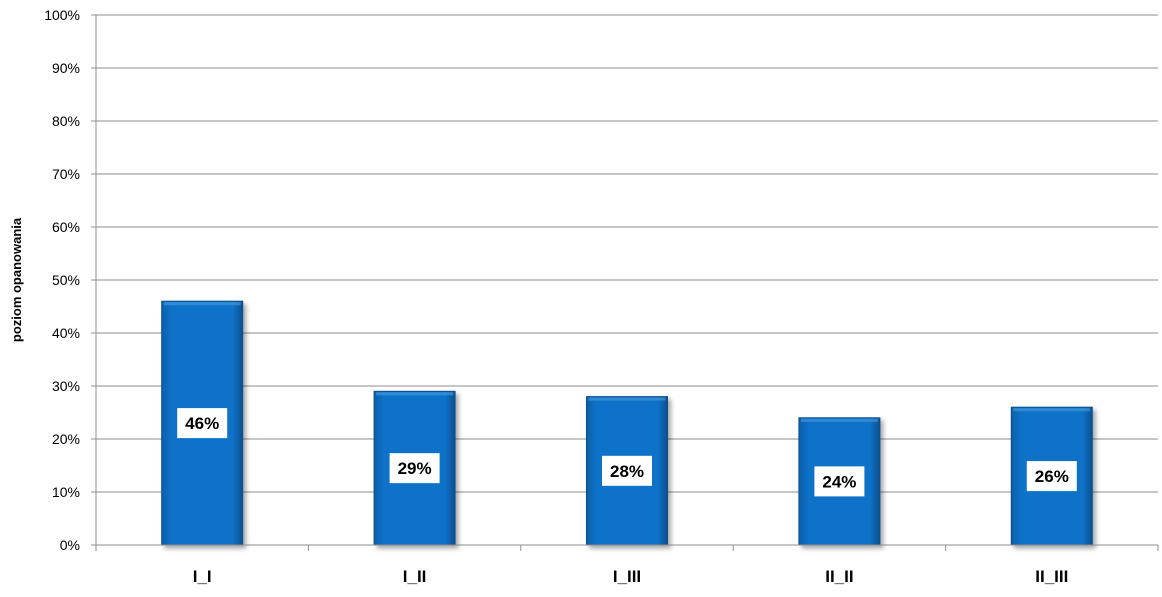  Describe the element at coordinates (66, 492) in the screenshot. I see `y-tick-label: 10%` at that location.